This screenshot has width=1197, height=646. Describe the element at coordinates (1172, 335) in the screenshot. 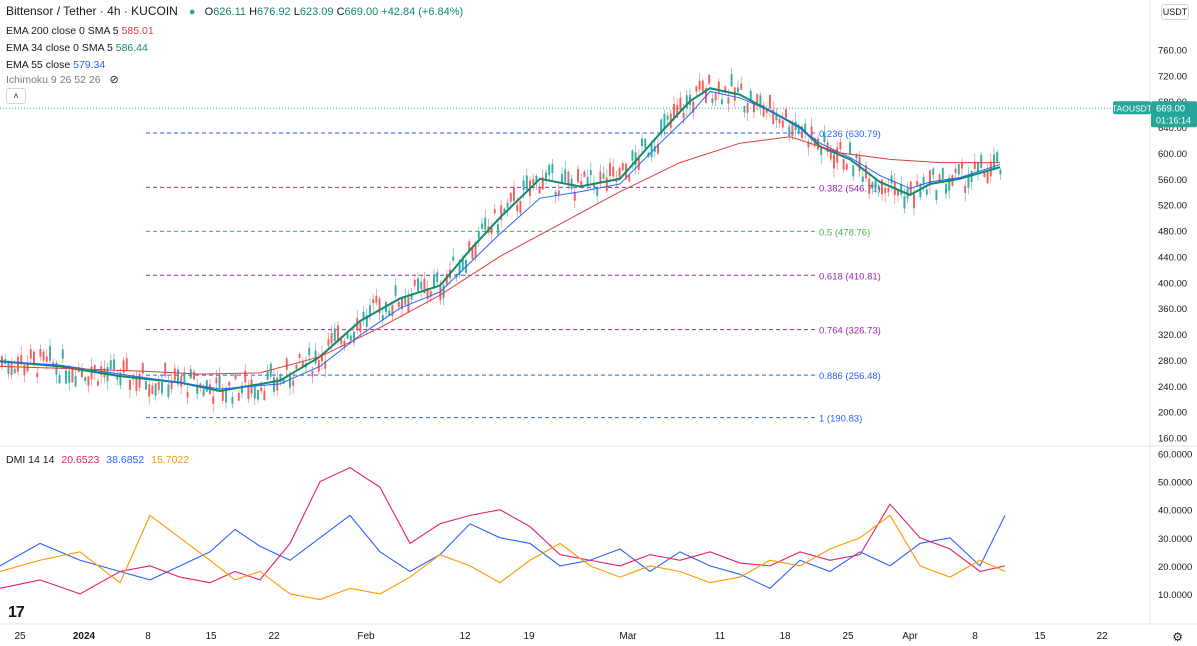

I see `price-tick-label: 320.00` at that location.